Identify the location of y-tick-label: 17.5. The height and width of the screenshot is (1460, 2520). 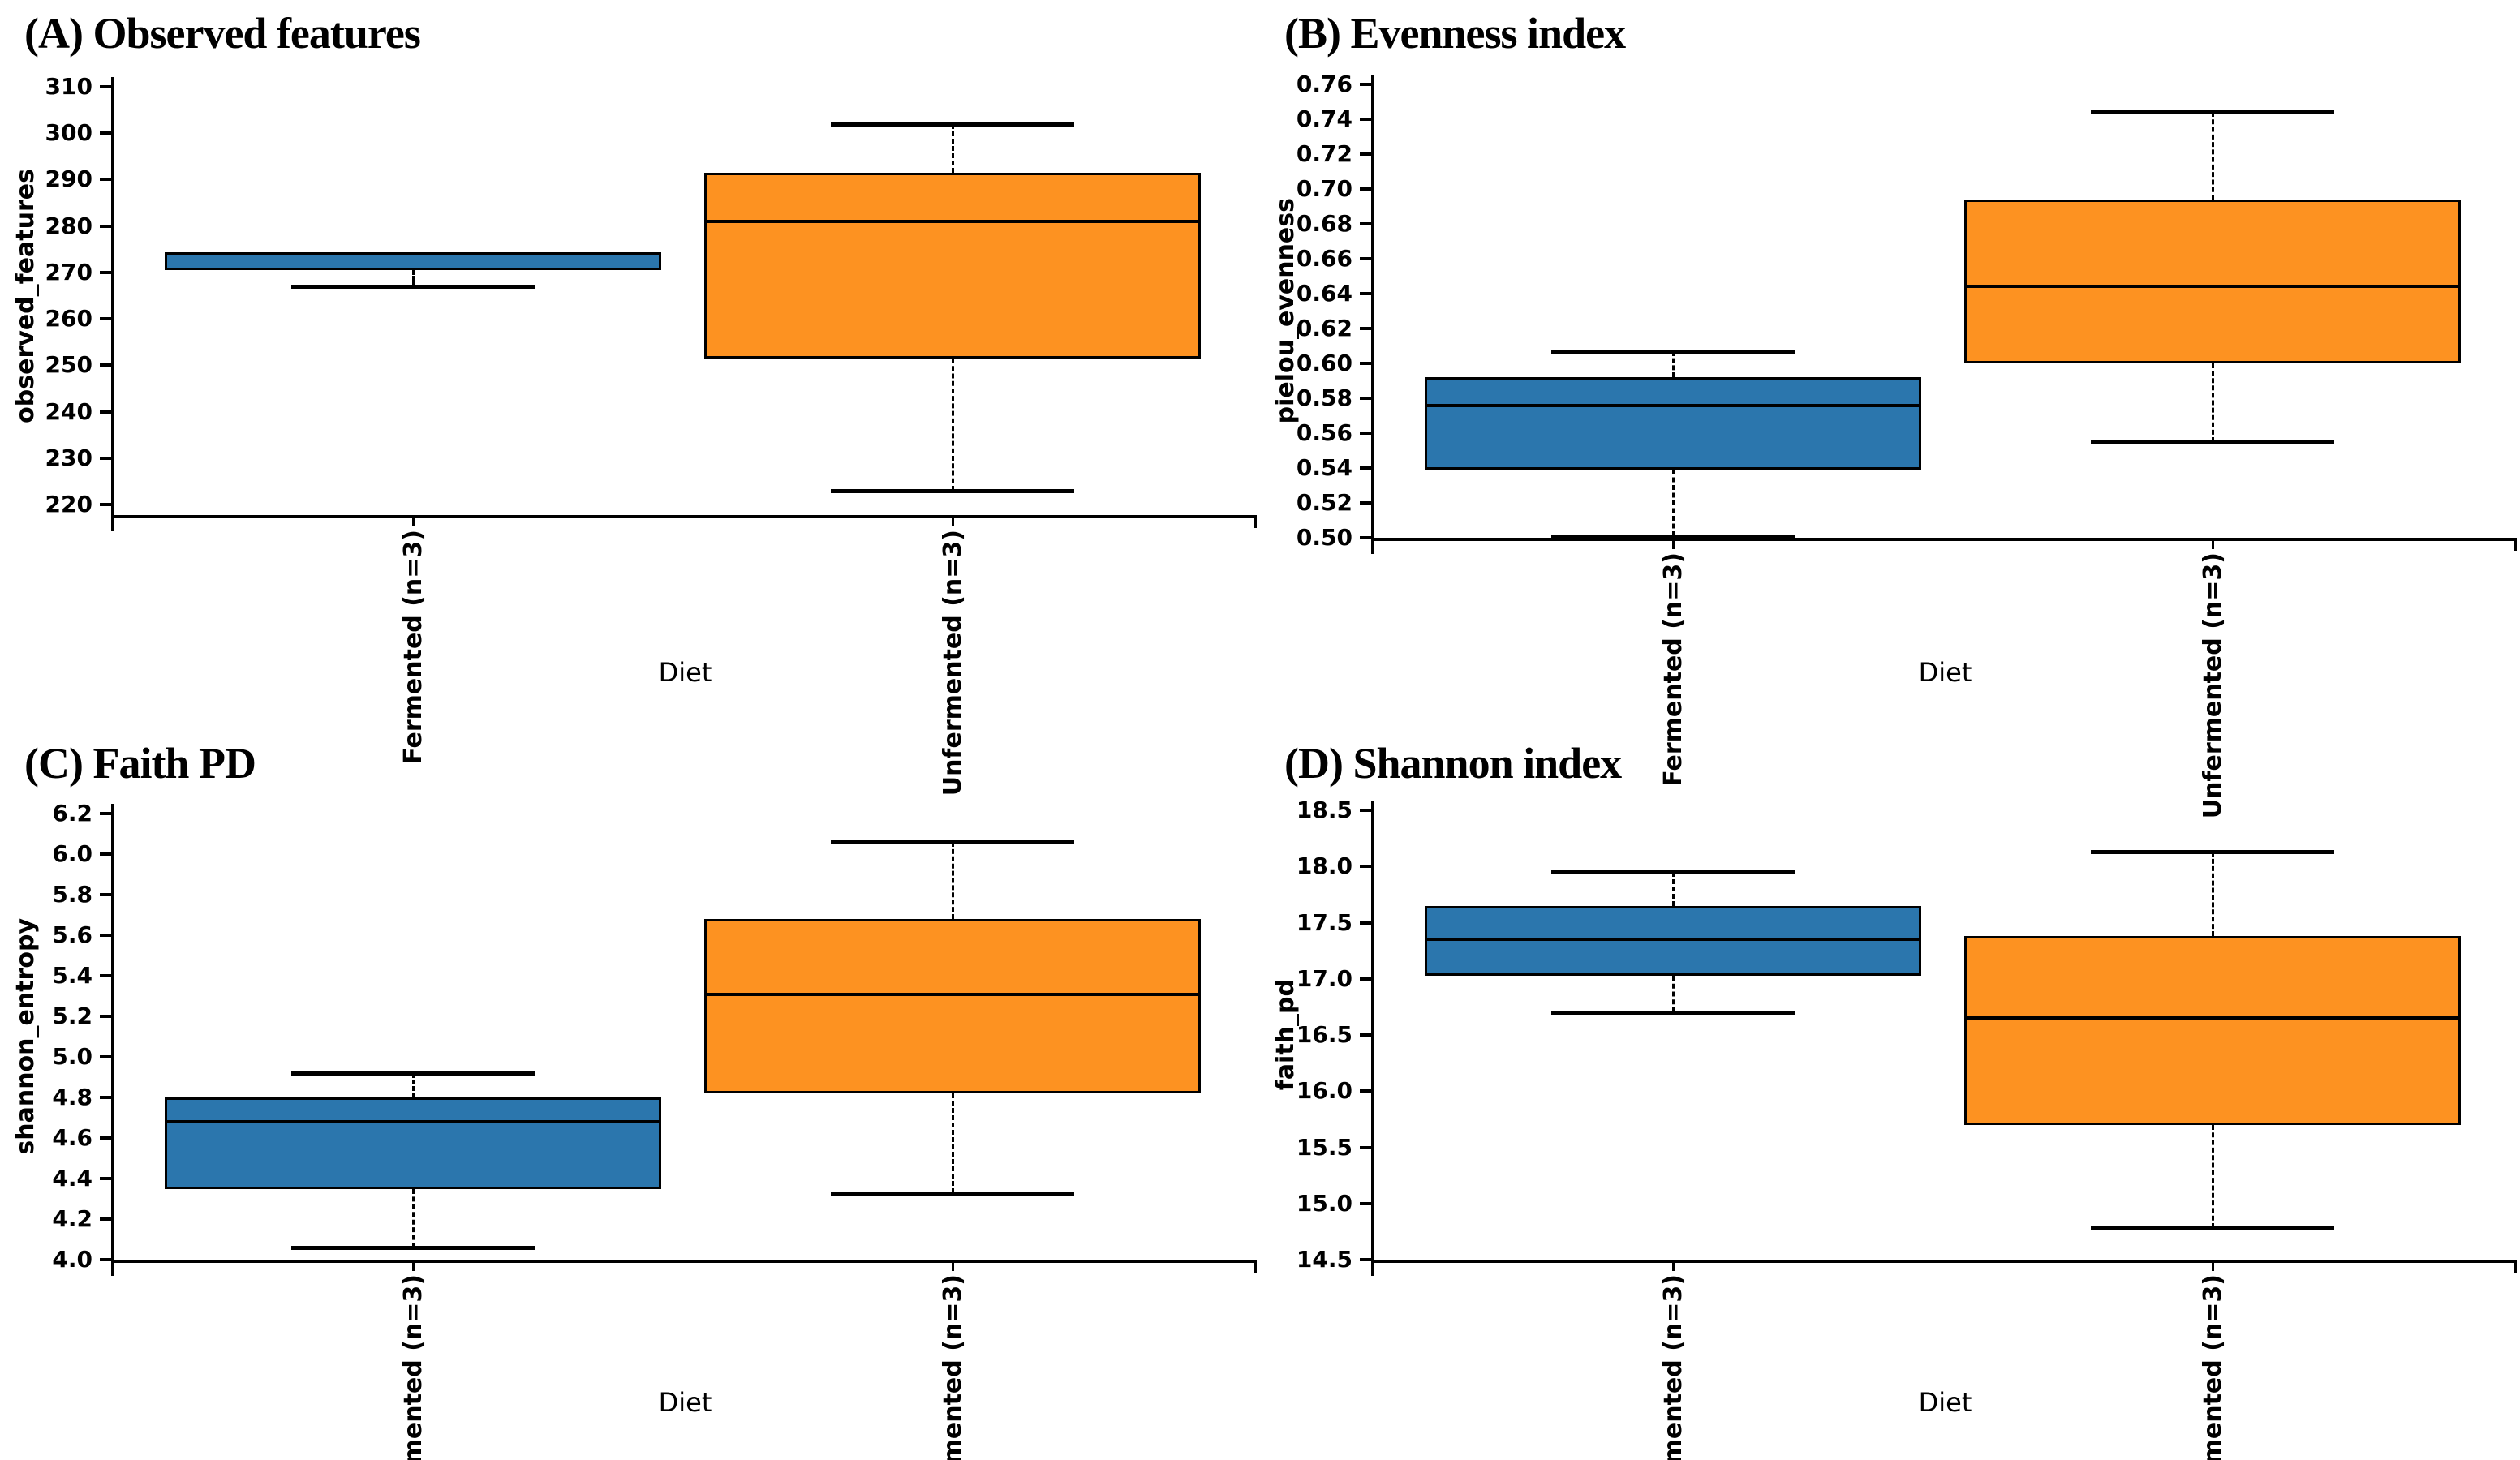
(1324, 922).